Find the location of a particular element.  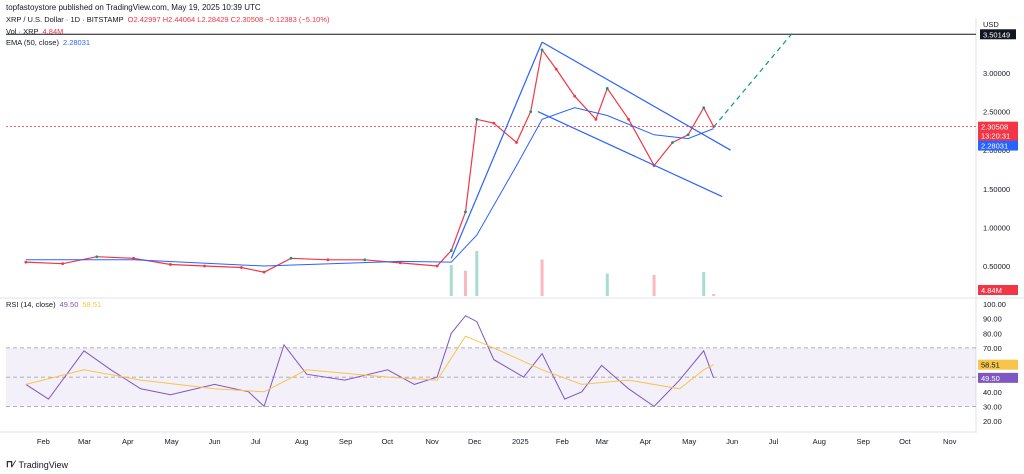

volume-legend: Vol · XRP 4.84M is located at coordinates (34, 31).